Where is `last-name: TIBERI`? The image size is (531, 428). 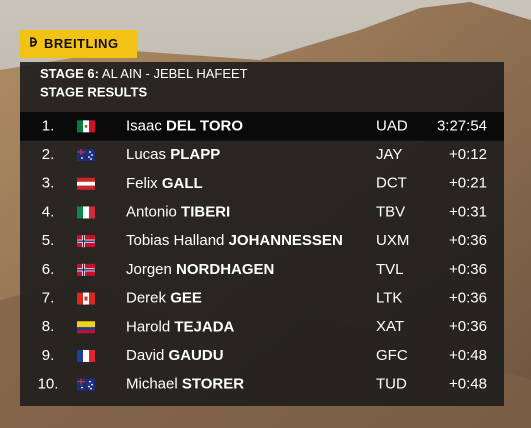
last-name: TIBERI is located at coordinates (205, 211).